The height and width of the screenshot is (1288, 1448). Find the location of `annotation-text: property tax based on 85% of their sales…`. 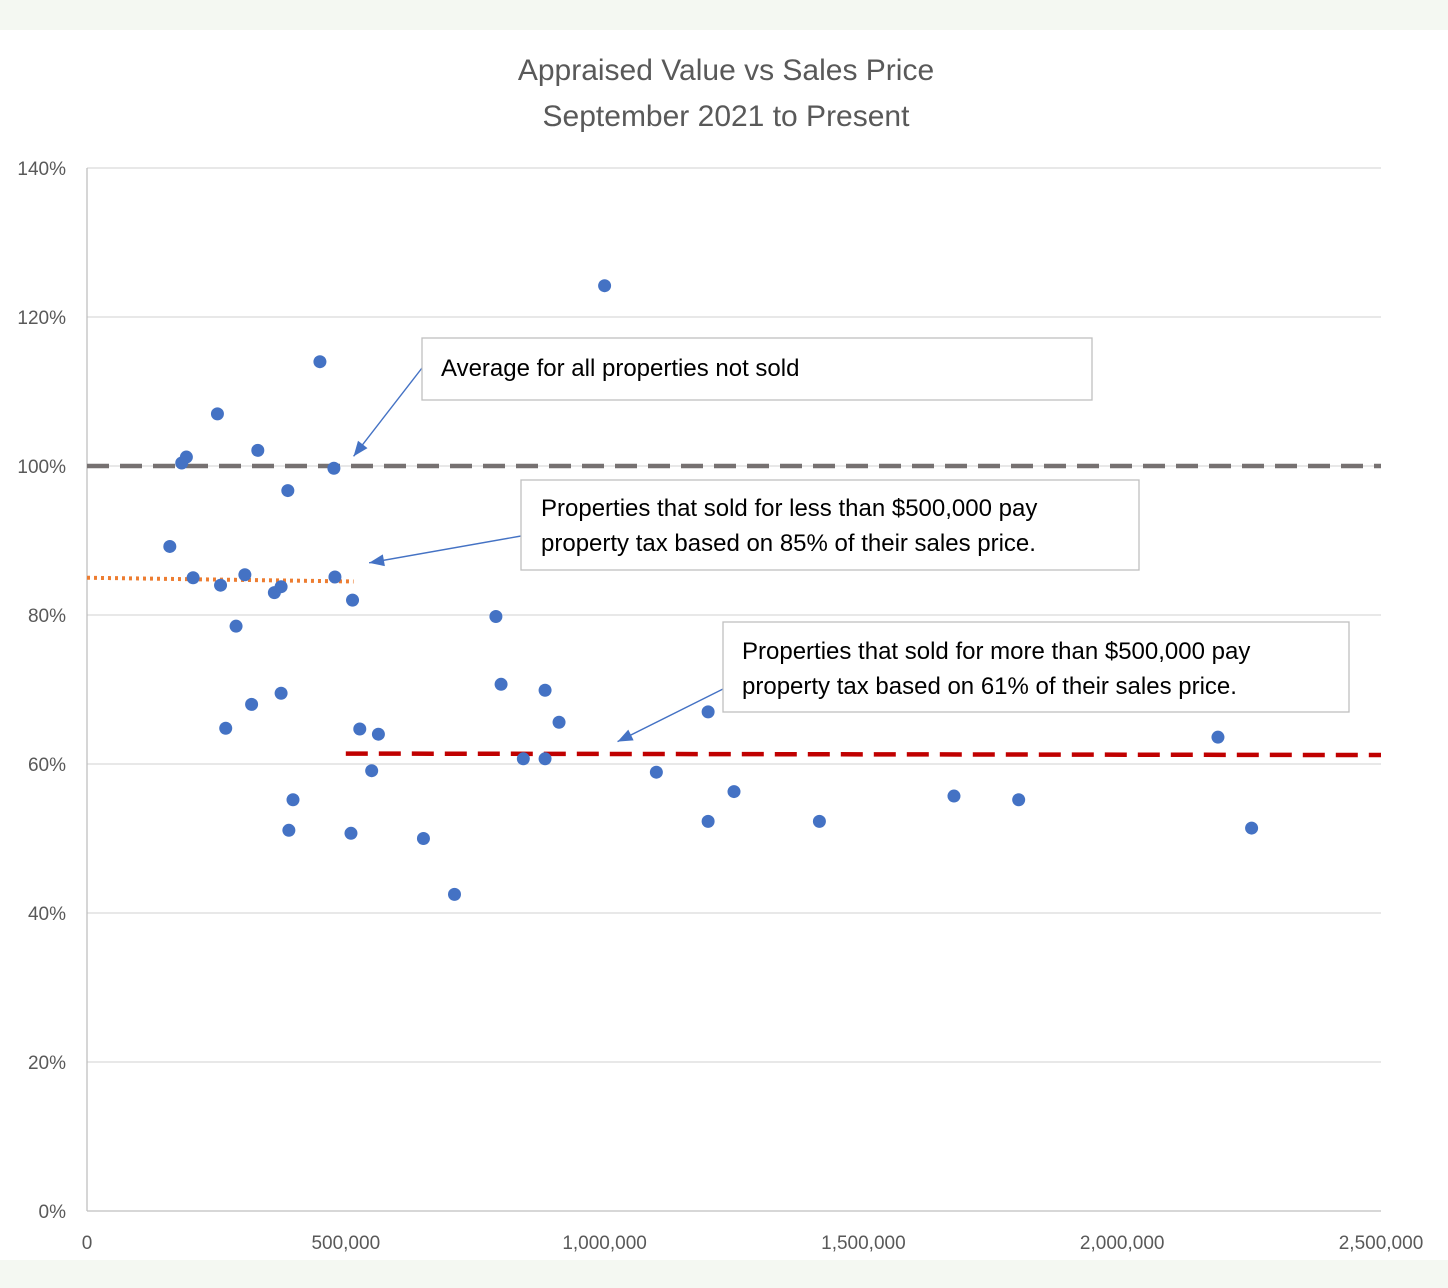

annotation-text: property tax based on 85% of their sales… is located at coordinates (788, 543).